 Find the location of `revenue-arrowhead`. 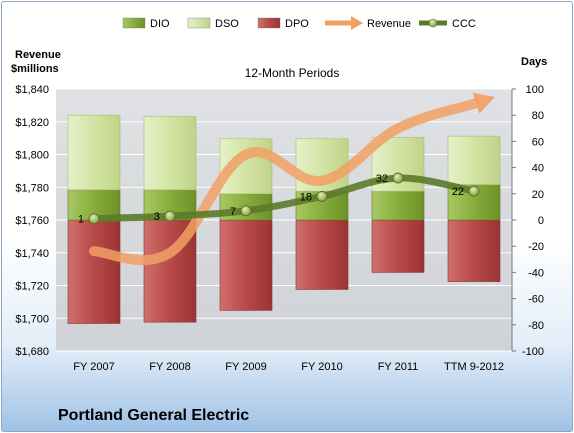

revenue-arrowhead is located at coordinates (483, 103).